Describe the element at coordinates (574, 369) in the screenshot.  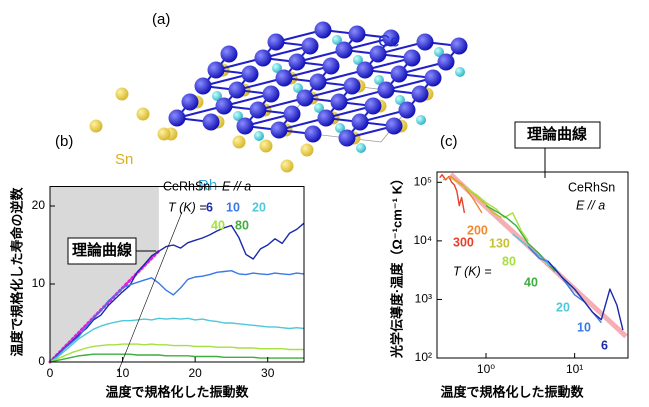
I see `x-tick-label: 10¹` at that location.